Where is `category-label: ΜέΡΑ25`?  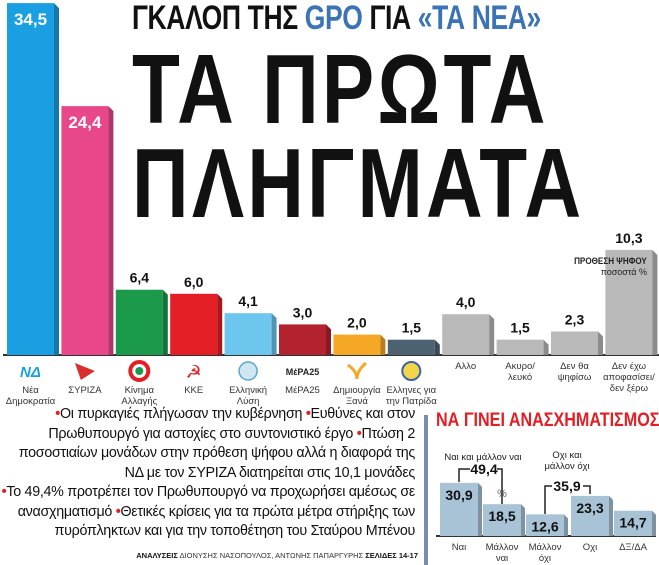 category-label: ΜέΡΑ25 is located at coordinates (302, 390).